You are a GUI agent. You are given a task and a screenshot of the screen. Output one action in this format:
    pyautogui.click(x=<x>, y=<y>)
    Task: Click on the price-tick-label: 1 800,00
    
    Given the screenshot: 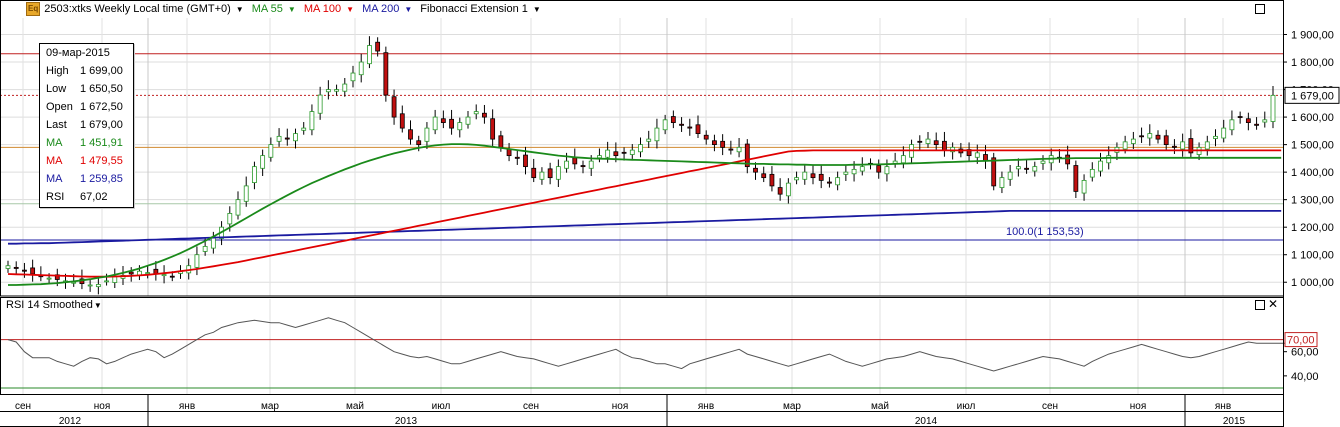 What is the action you would take?
    pyautogui.click(x=1312, y=63)
    